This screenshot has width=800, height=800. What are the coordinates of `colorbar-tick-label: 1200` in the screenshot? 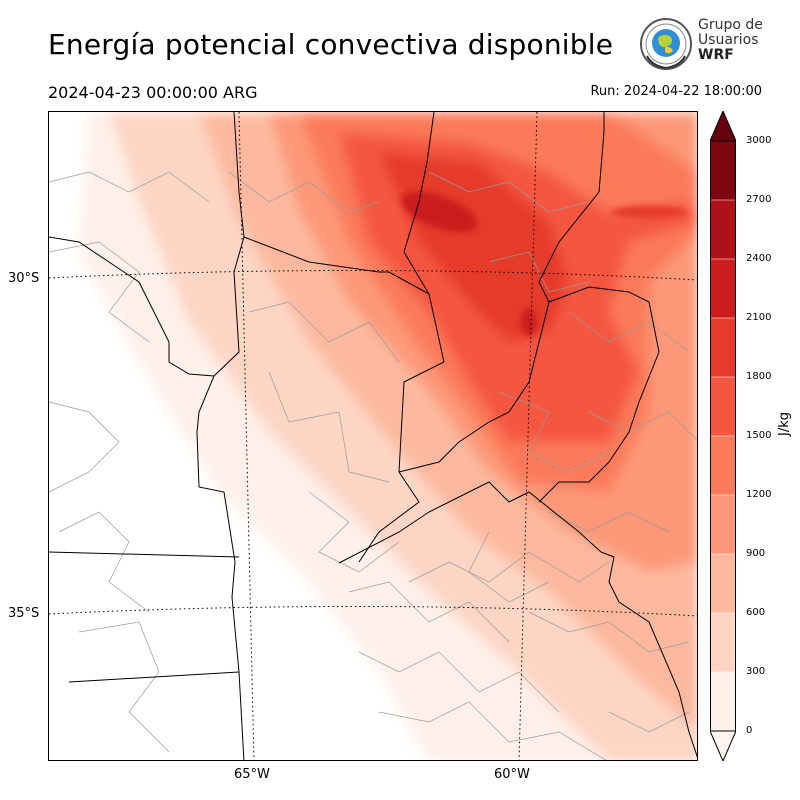 It's located at (759, 494).